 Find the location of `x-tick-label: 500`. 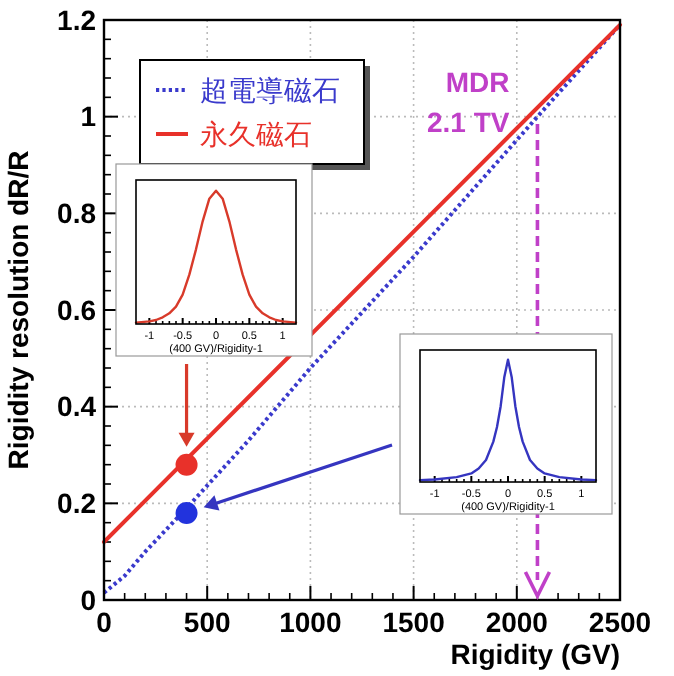

x-tick-label: 500 is located at coordinates (207, 622).